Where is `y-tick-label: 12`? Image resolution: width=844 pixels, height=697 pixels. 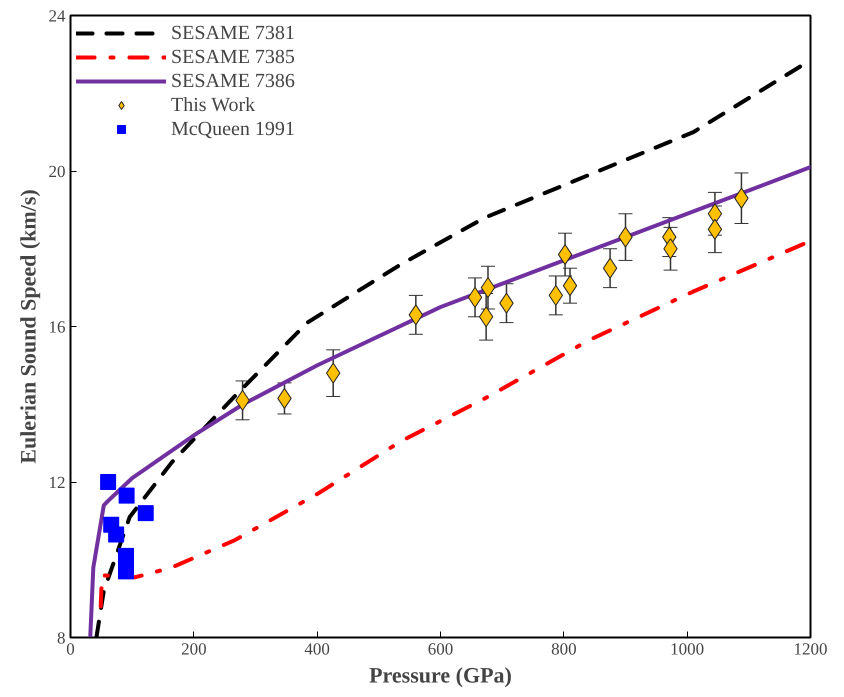
y-tick-label: 12 is located at coordinates (57, 482).